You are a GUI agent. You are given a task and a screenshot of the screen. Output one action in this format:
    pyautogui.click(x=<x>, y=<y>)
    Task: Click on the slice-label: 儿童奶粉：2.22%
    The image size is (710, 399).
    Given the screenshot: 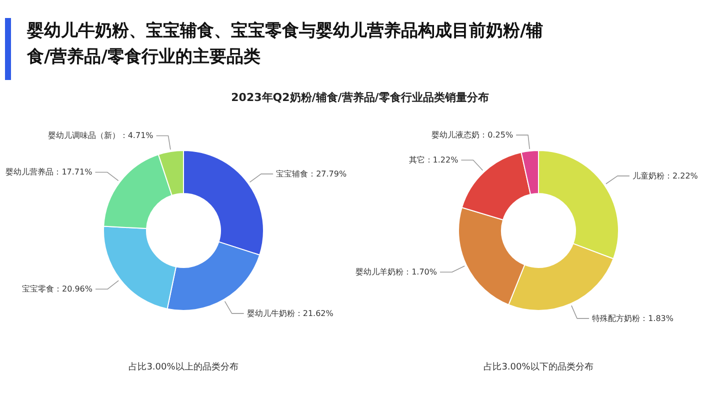 What is the action you would take?
    pyautogui.click(x=665, y=175)
    